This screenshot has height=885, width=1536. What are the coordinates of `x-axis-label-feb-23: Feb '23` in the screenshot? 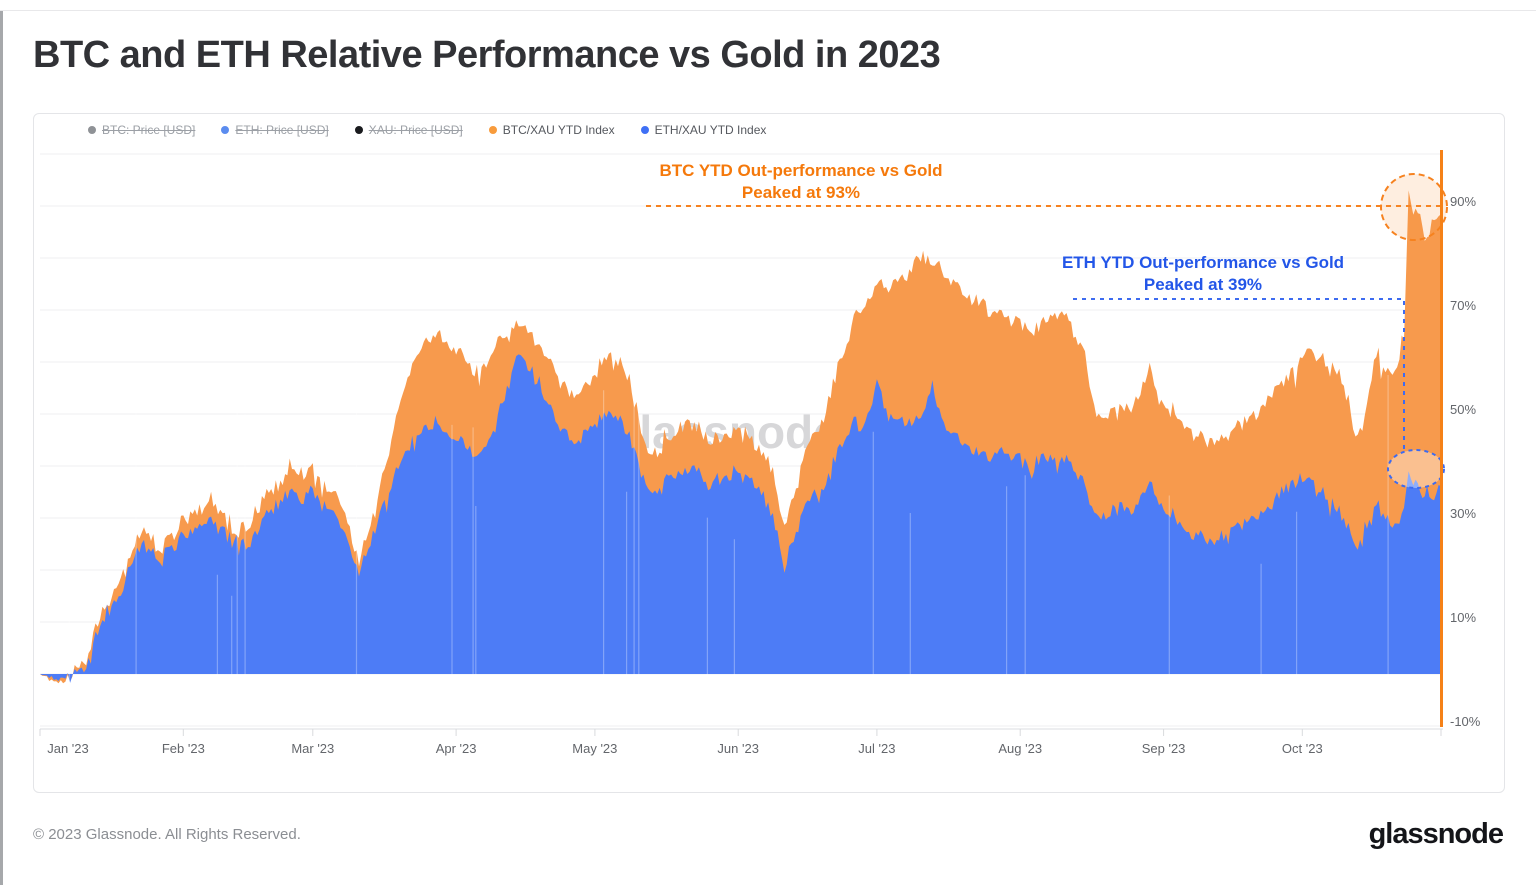 It's located at (183, 748).